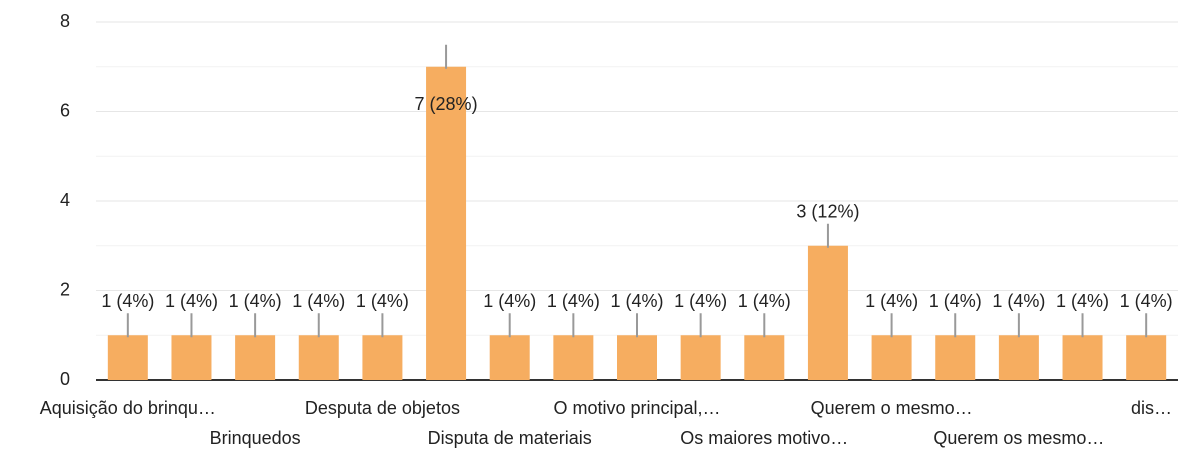  Describe the element at coordinates (65, 379) in the screenshot. I see `y-tick-label: 0` at that location.